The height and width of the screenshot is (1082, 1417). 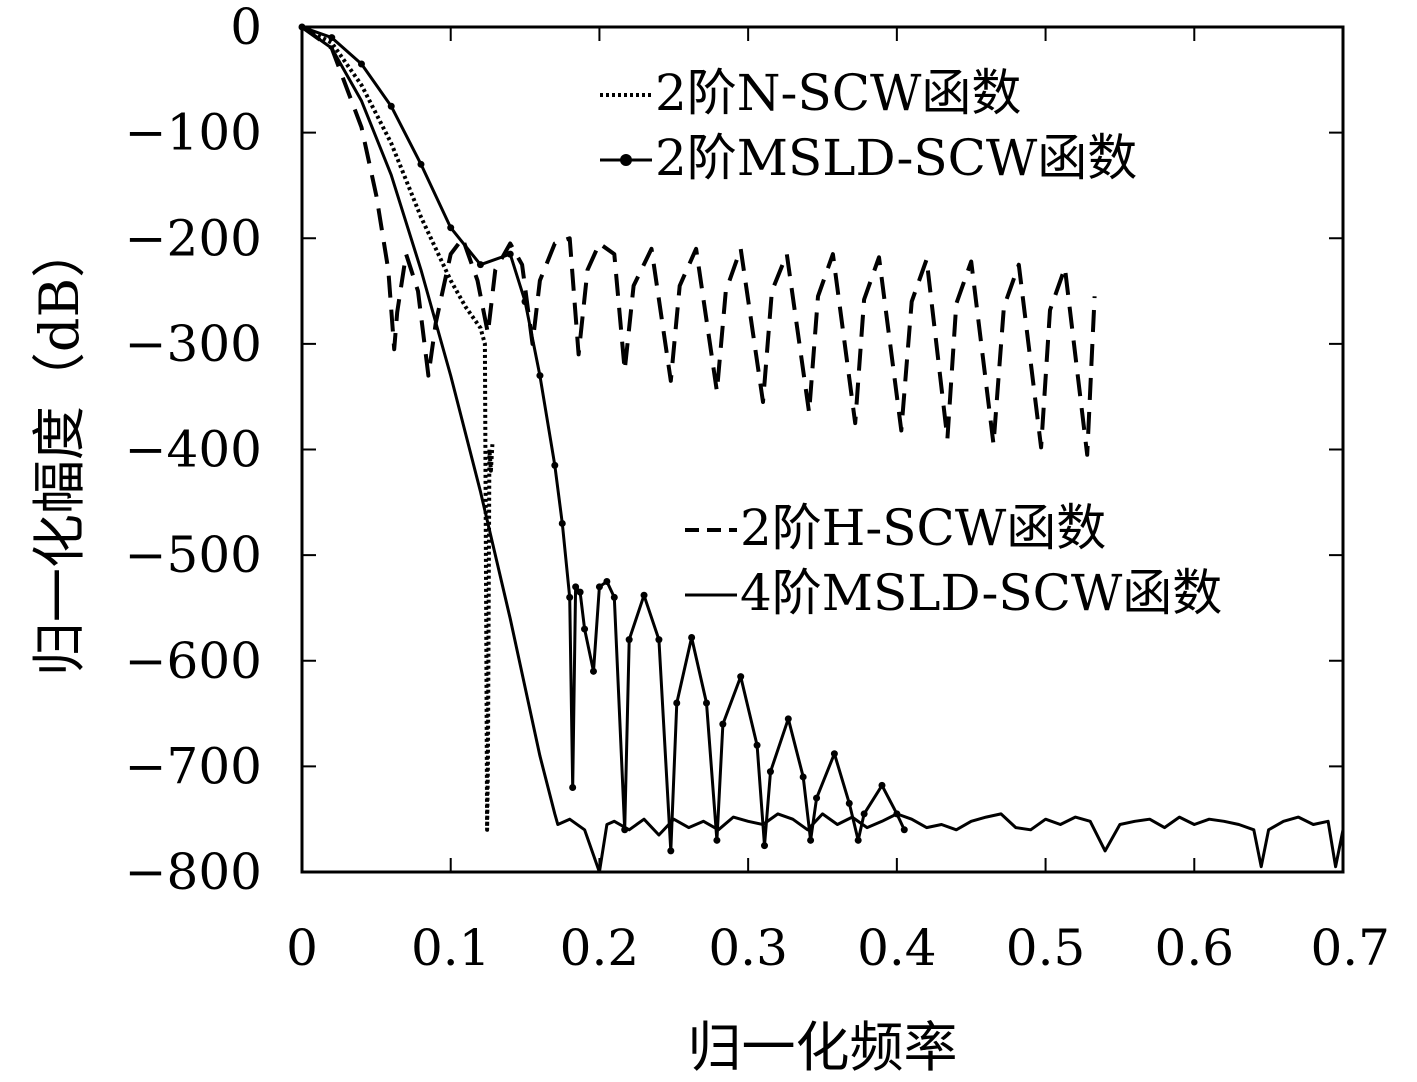 I want to click on x-tick-label: 0.2, so click(x=600, y=948).